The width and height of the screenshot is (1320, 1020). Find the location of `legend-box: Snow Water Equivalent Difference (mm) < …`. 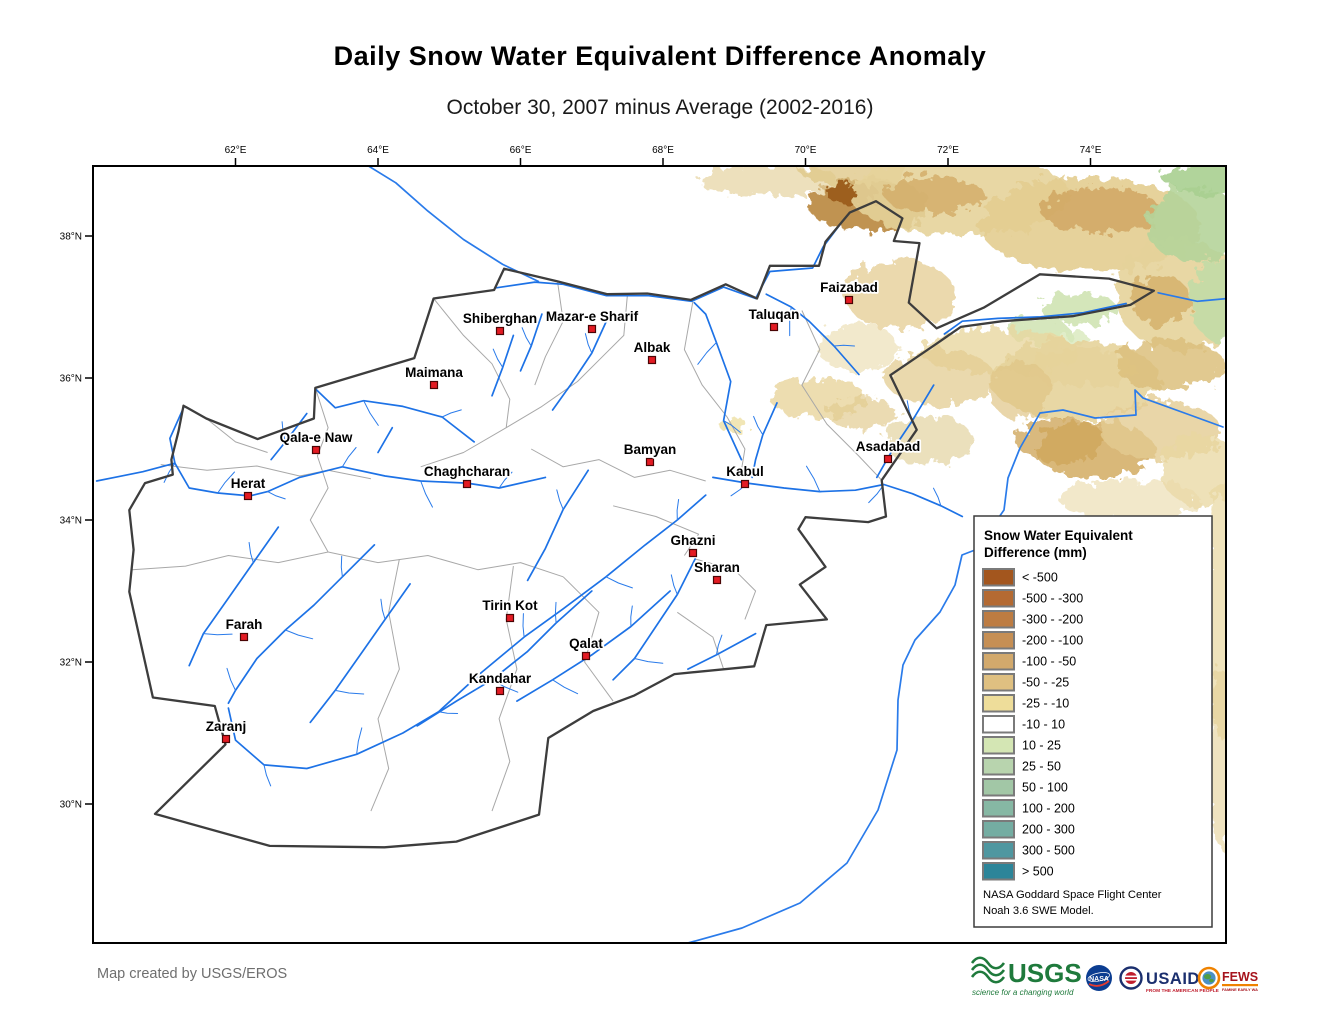

legend-box: Snow Water Equivalent Difference (mm) < … is located at coordinates (1093, 721).